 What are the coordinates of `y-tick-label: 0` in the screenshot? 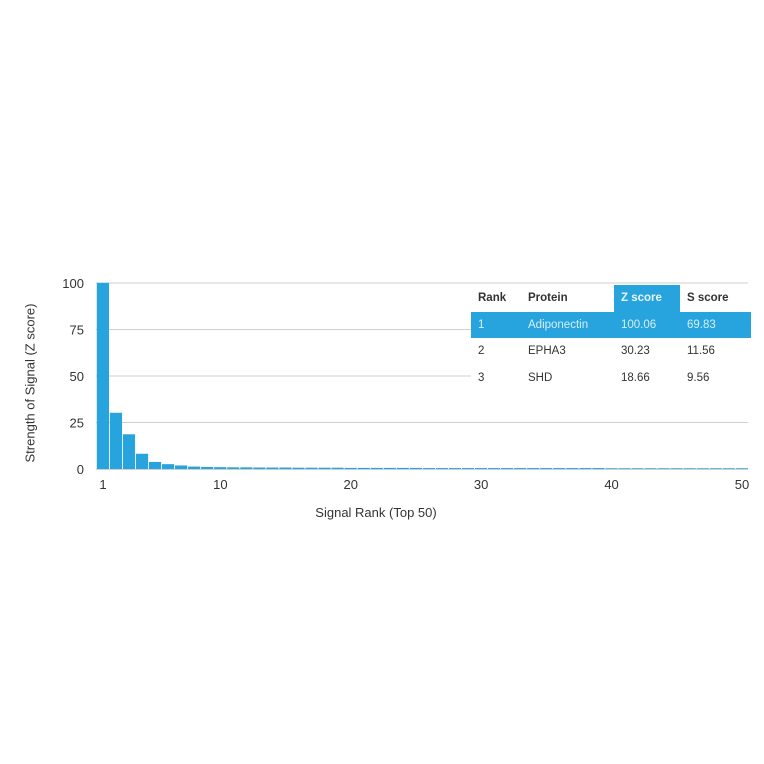 It's located at (80, 469).